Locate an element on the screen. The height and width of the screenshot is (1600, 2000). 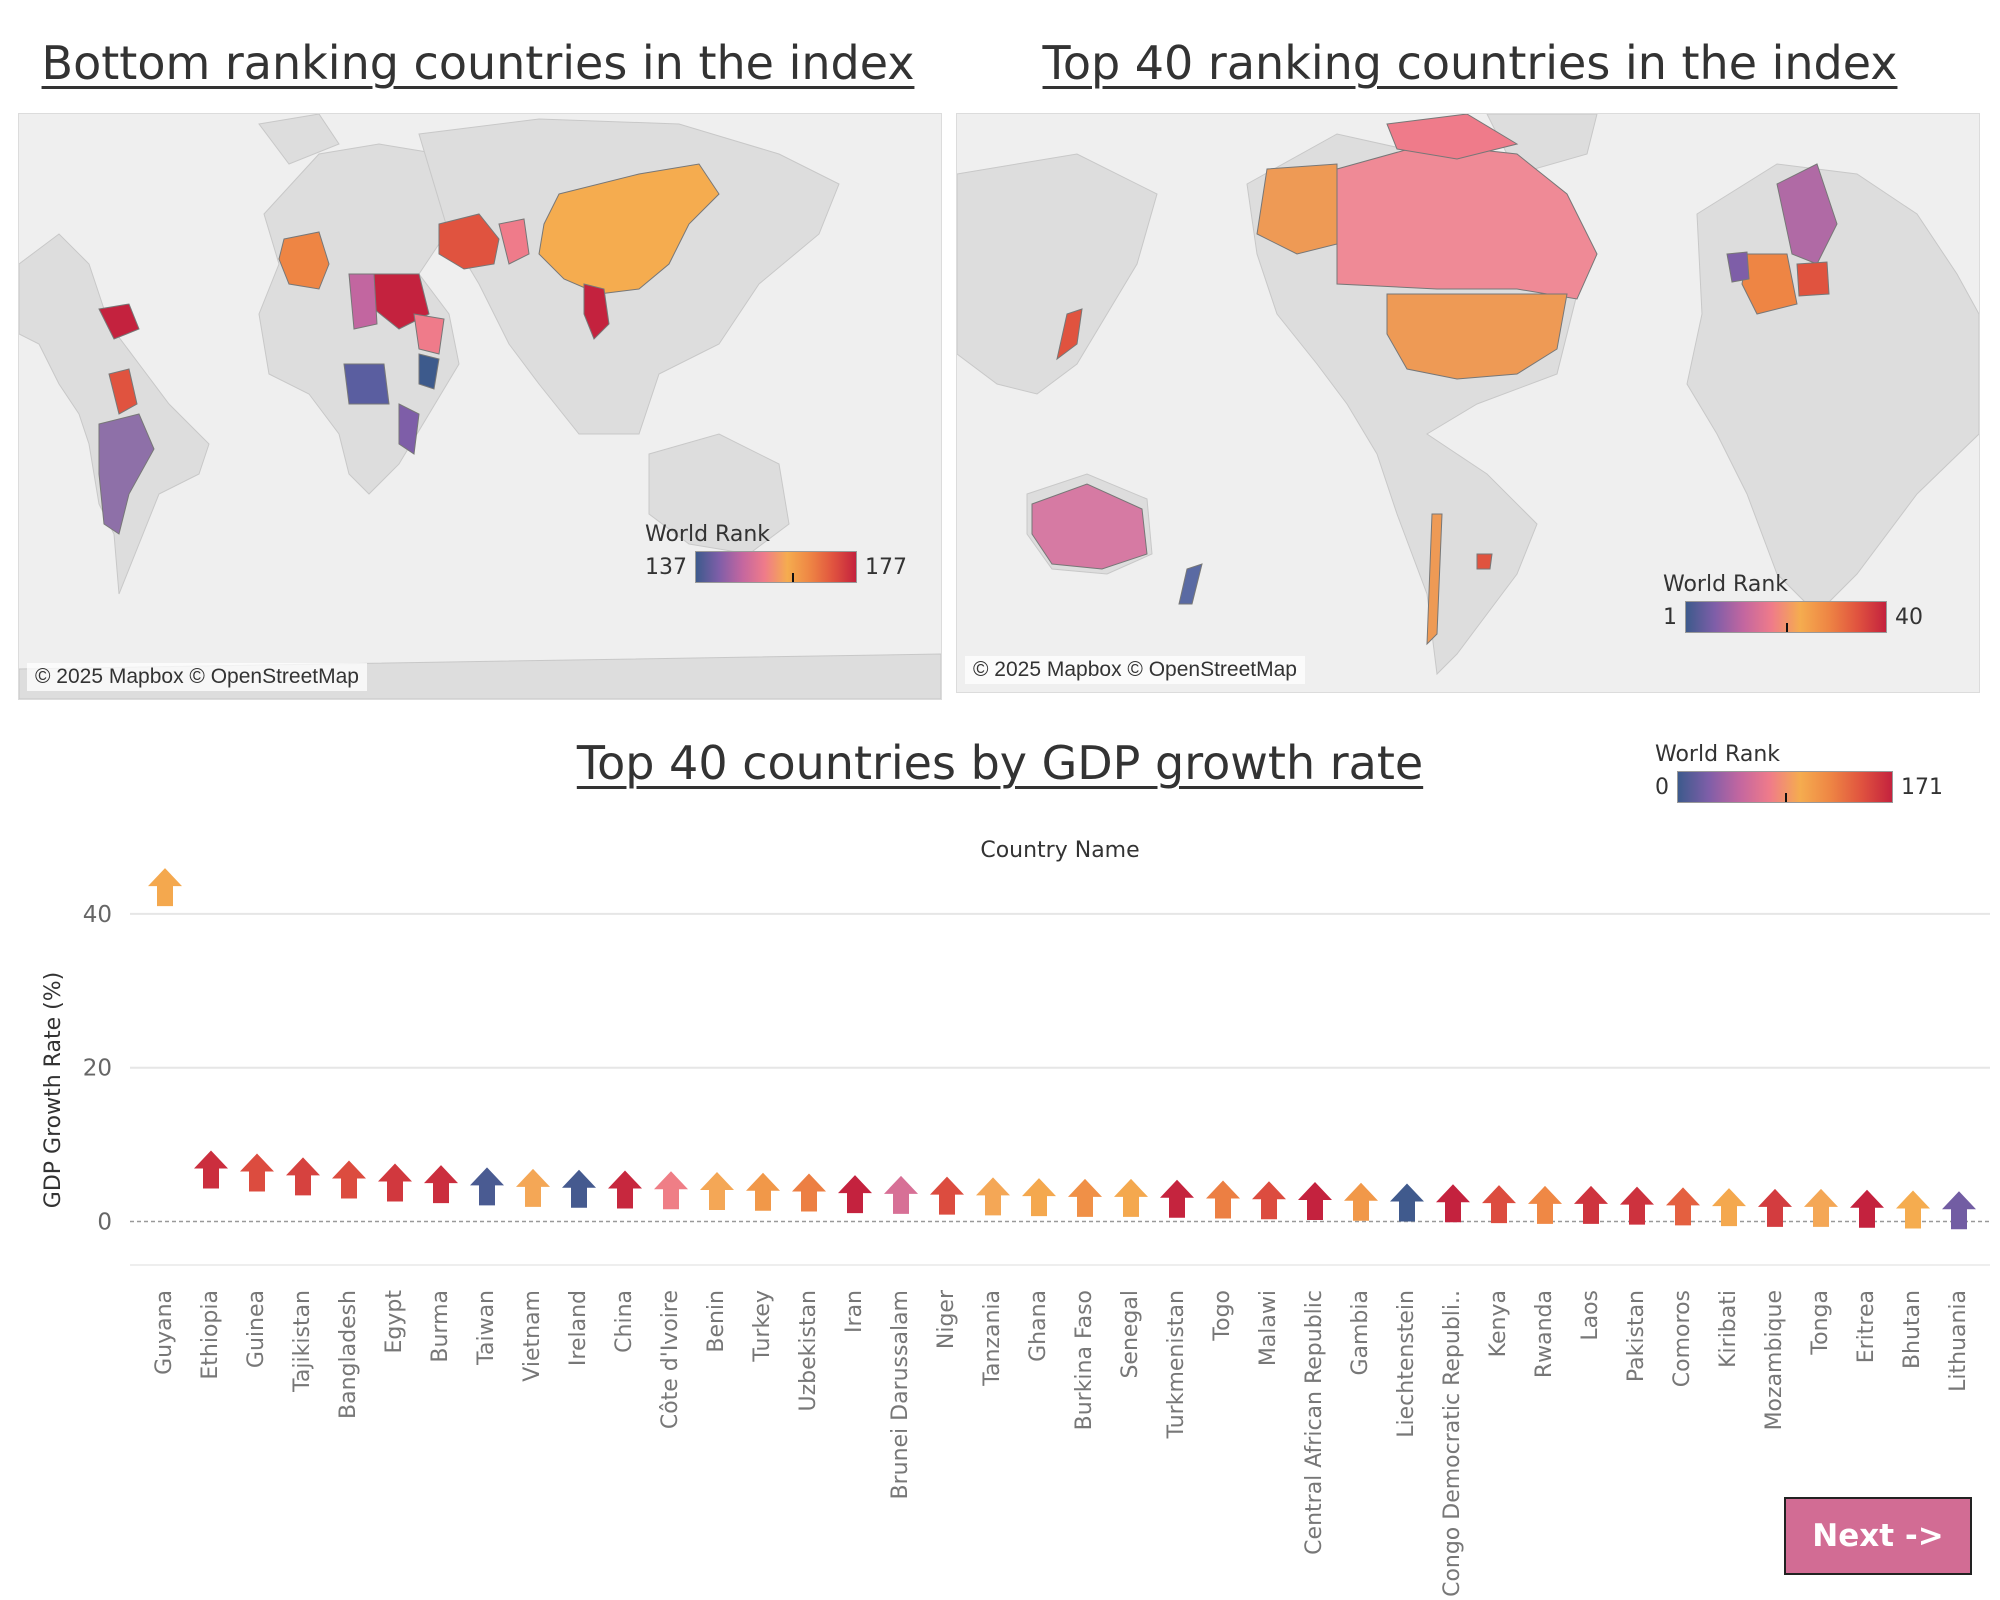
x-tick-label: Kenya is located at coordinates (1498, 1323).